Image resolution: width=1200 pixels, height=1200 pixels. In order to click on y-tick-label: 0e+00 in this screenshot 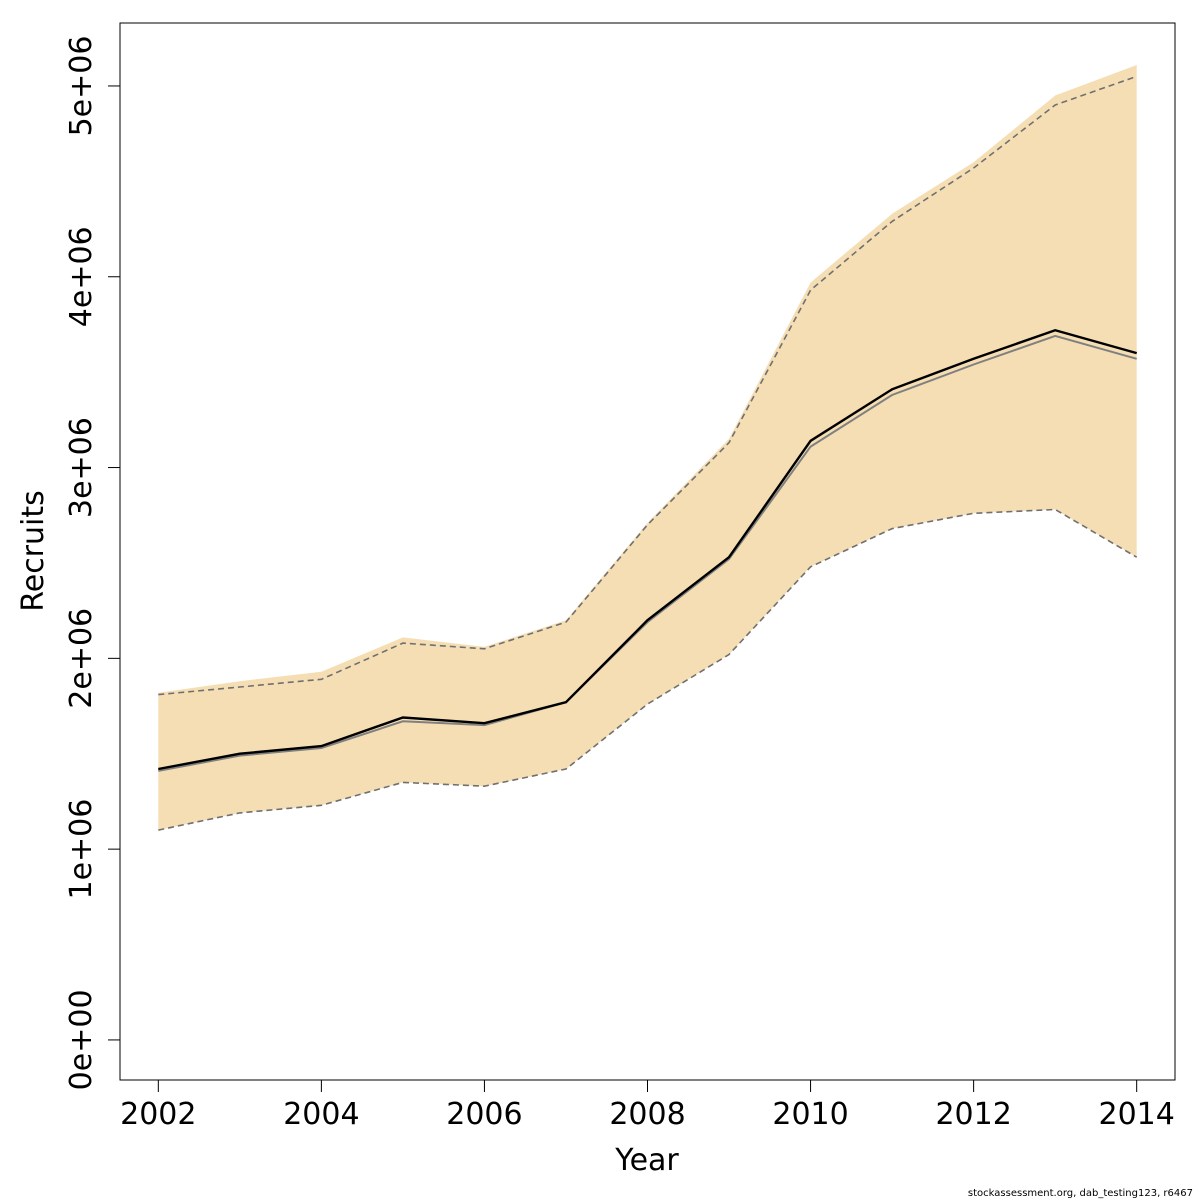, I will do `click(81, 1039)`.